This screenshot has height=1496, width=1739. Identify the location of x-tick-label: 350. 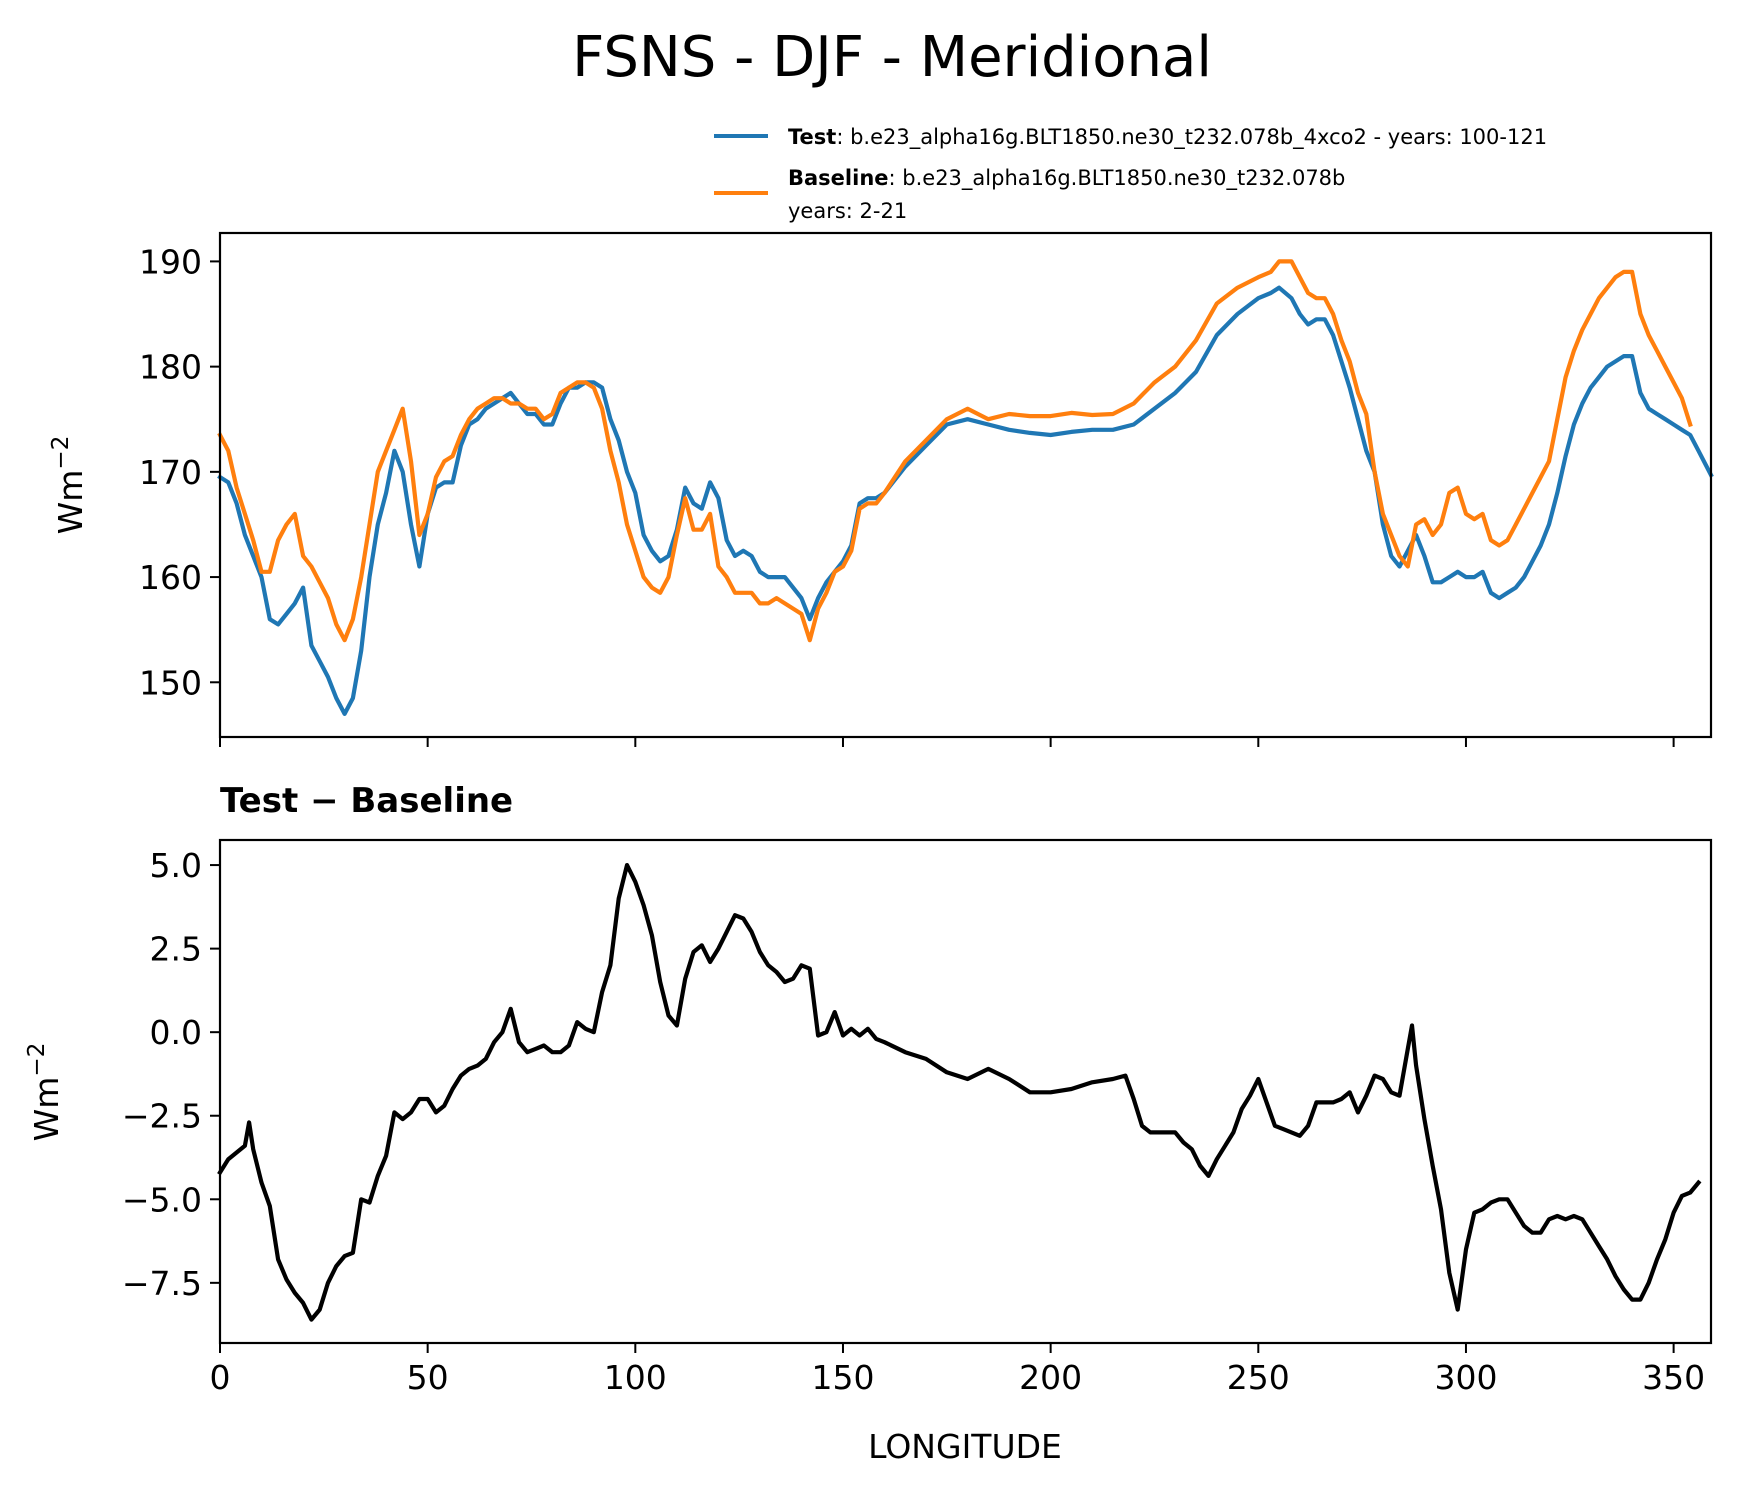
(1673, 1377).